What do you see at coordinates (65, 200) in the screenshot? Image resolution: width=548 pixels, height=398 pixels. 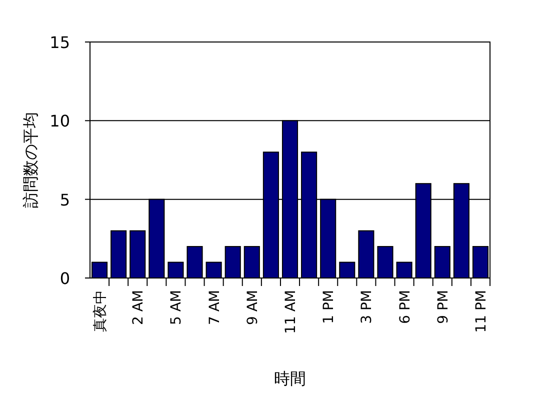 I see `y-tick-label: 5` at bounding box center [65, 200].